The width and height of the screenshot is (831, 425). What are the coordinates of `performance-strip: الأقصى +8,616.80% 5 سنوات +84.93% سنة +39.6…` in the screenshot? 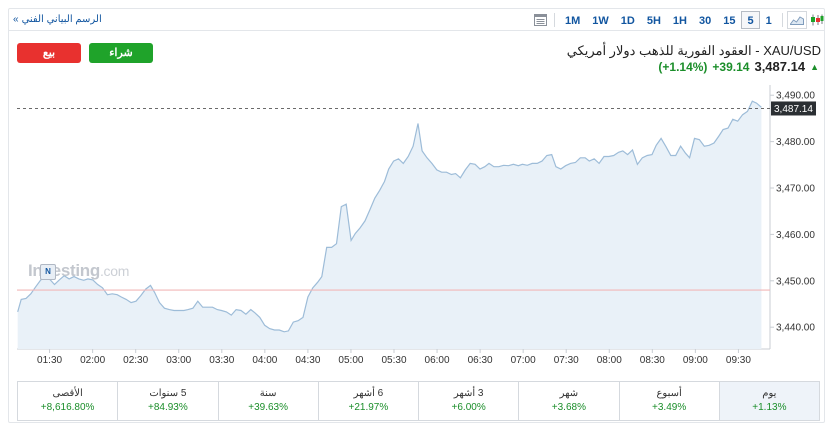 It's located at (418, 401).